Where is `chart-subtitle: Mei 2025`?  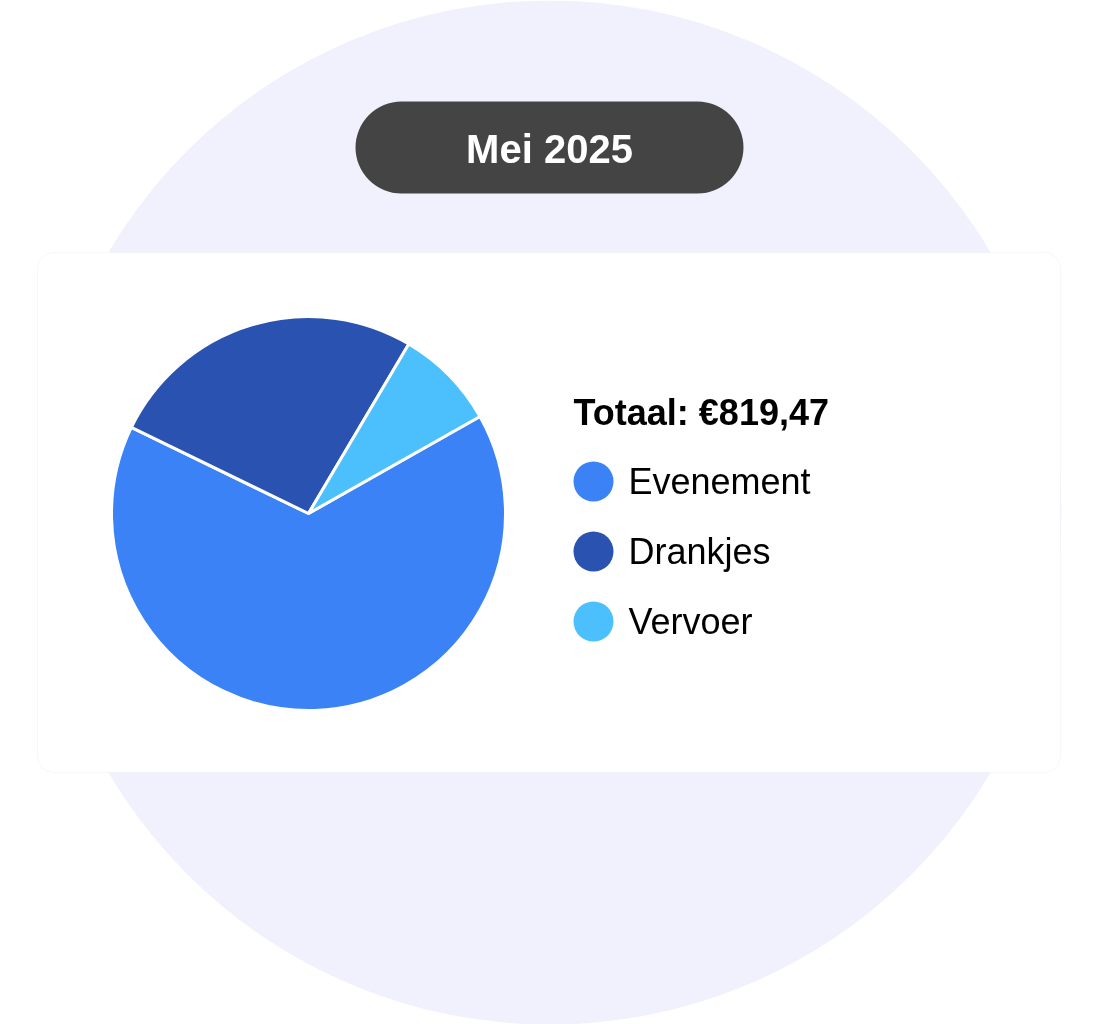
chart-subtitle: Mei 2025 is located at coordinates (549, 148).